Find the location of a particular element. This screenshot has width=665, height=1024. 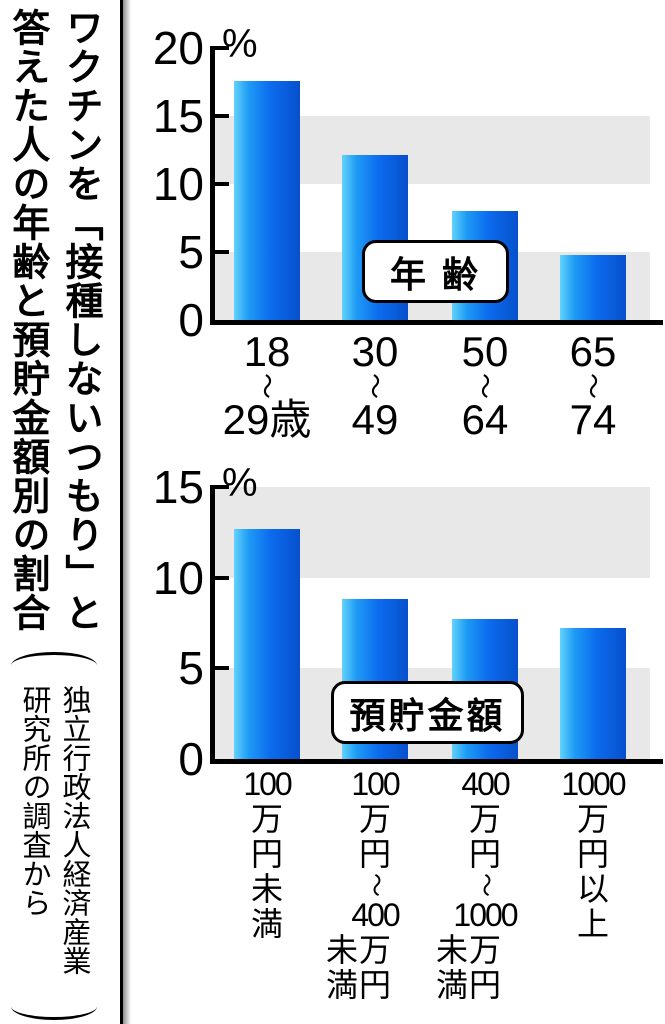

x-label-from: 50 is located at coordinates (485, 351).